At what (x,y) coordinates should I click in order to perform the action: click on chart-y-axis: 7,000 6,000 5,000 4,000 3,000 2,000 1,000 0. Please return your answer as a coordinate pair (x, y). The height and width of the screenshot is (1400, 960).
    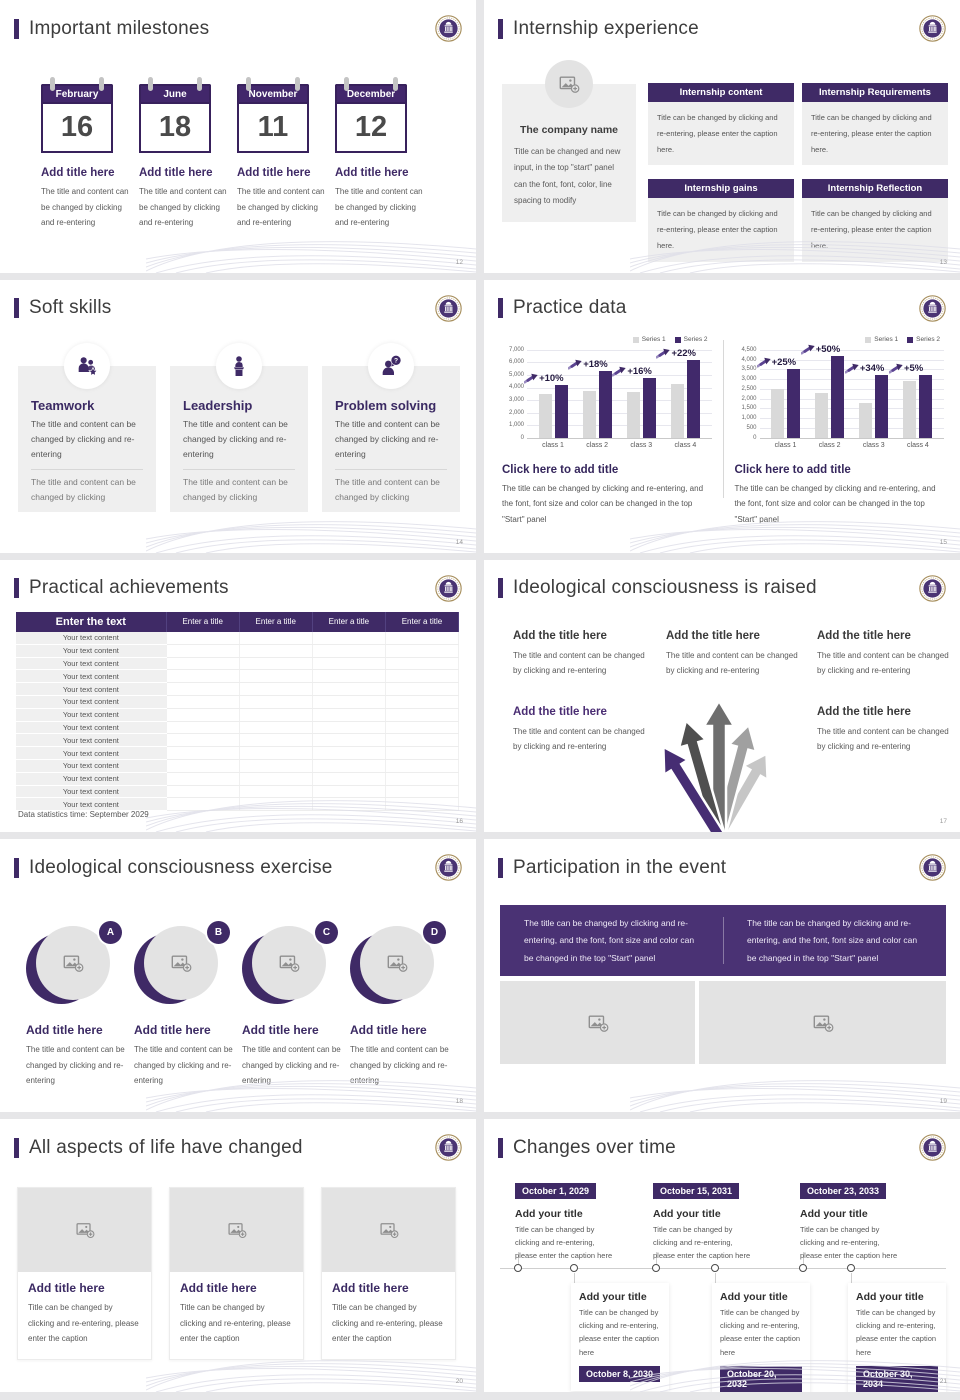
    Looking at the image, I should click on (516, 393).